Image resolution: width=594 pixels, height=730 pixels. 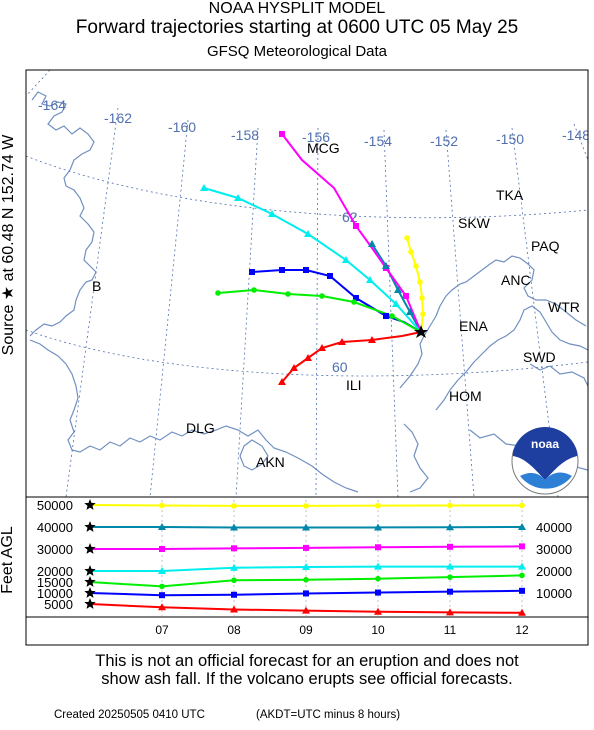 I want to click on created-timestamp: Created 20250505 0410 UTC, so click(x=129, y=715).